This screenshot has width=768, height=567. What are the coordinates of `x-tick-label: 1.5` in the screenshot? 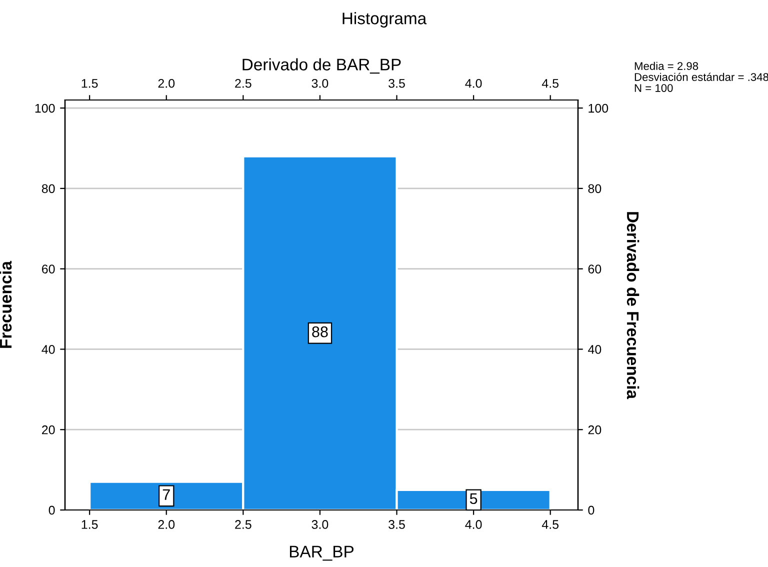 It's located at (90, 524).